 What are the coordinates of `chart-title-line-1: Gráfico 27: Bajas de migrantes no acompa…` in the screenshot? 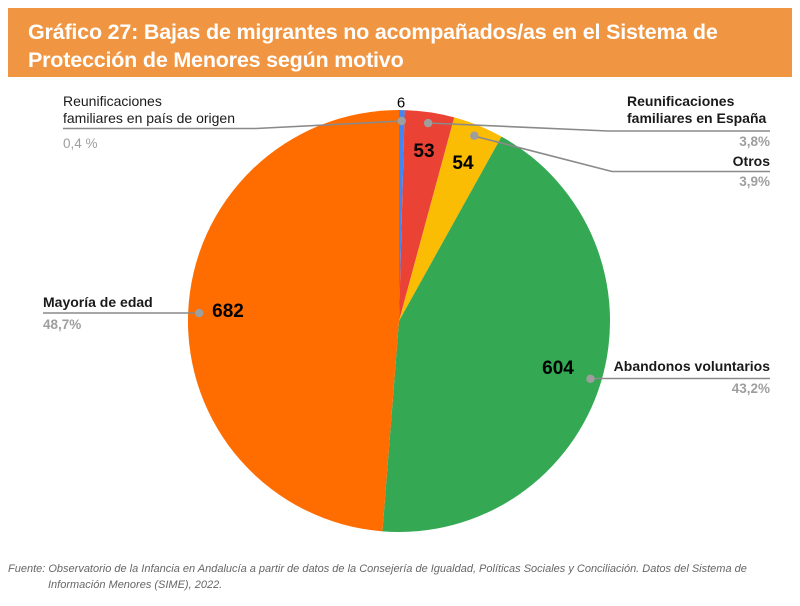 It's located at (373, 32).